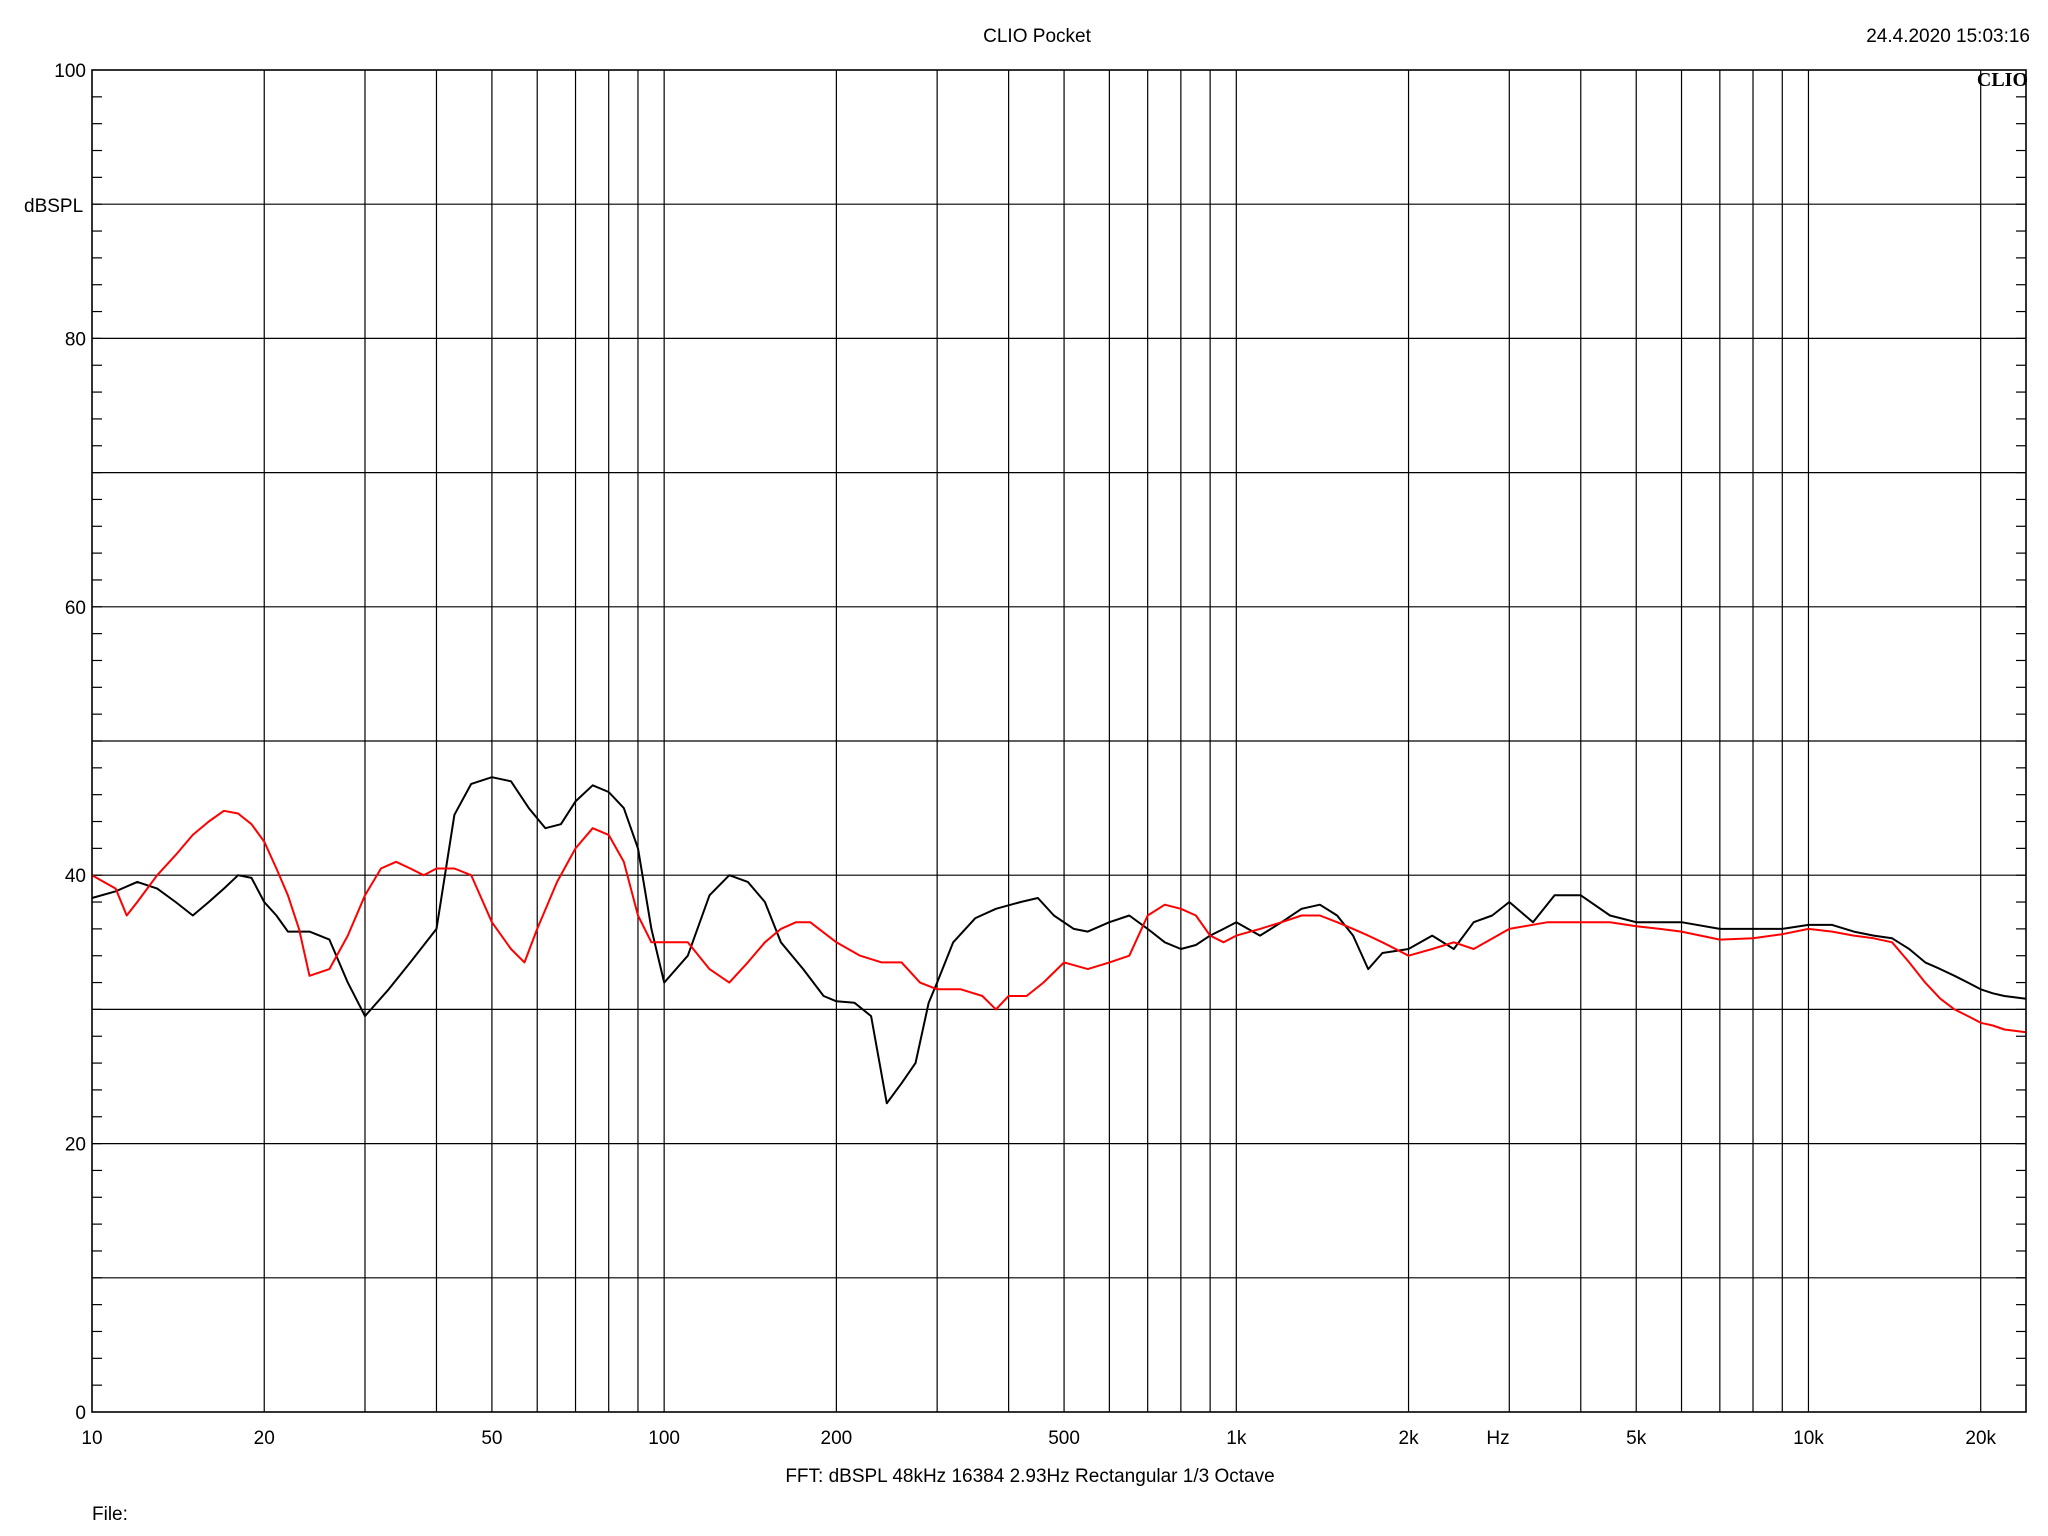 Image resolution: width=2048 pixels, height=1536 pixels. I want to click on y-tick-label: 80, so click(75, 339).